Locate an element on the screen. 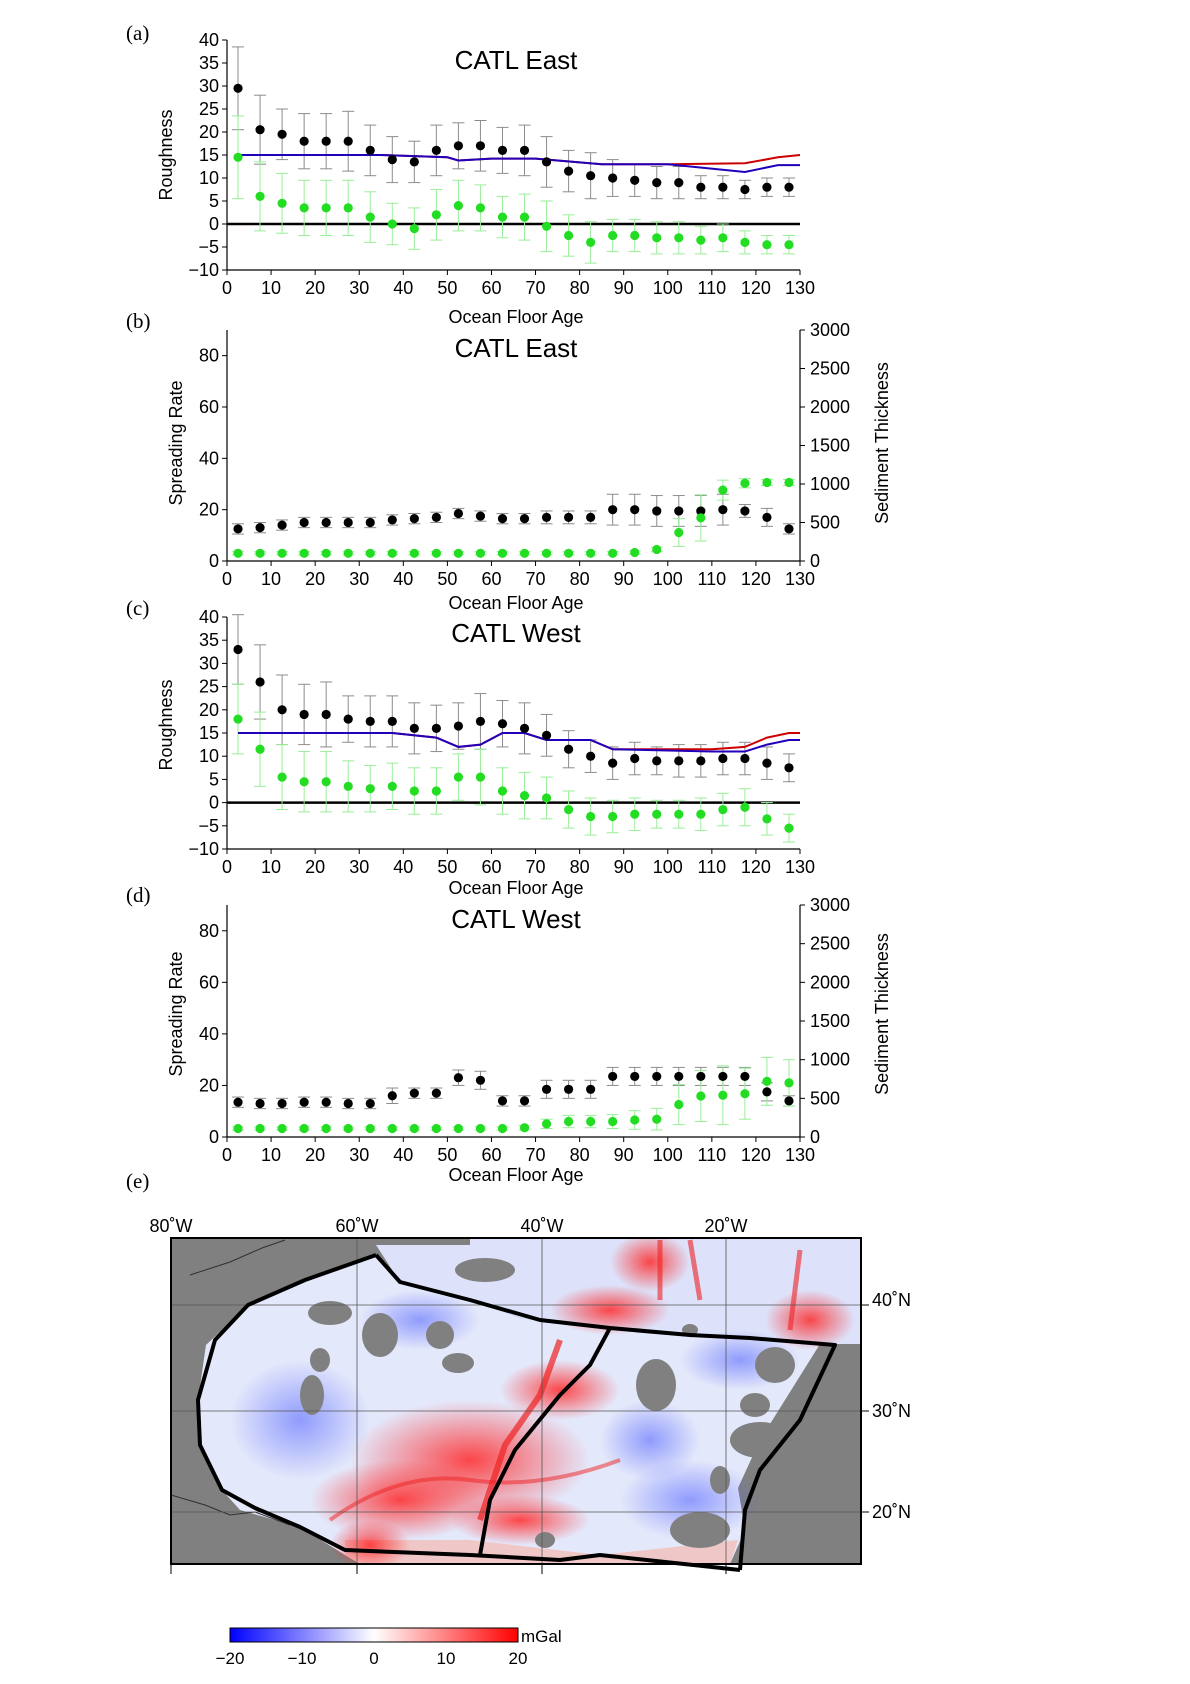  coastline is located at coordinates (231, 1510).